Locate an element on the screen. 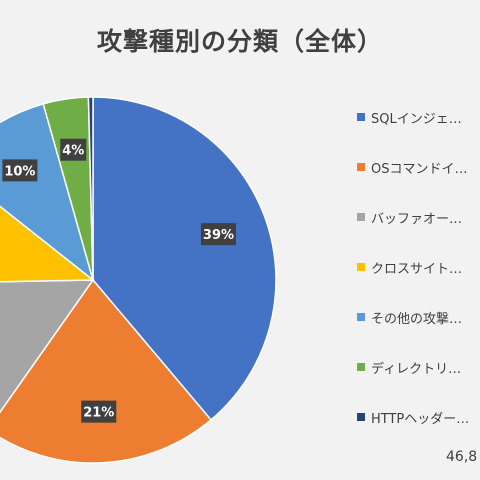  chart-title: 攻撃種別の分類（全体） is located at coordinates (239, 41).